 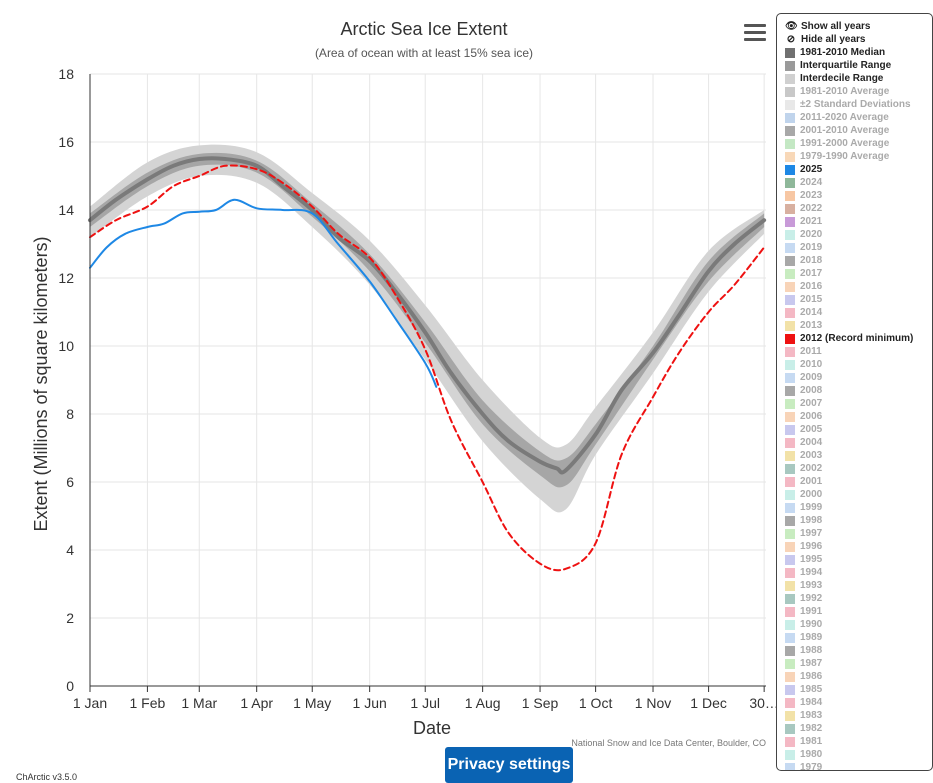 I want to click on legend-item: 2002, so click(x=858, y=468).